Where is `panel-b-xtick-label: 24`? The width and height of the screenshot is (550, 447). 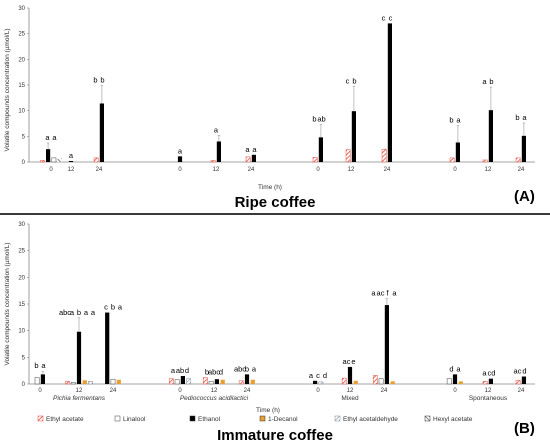
panel-b-xtick-label: 24 is located at coordinates (384, 391).